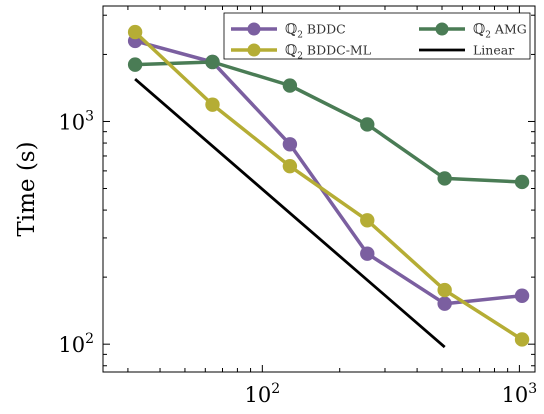 The width and height of the screenshot is (544, 414). I want to click on legend-label-q2-amg: ℚ2 AMG, so click(500, 31).